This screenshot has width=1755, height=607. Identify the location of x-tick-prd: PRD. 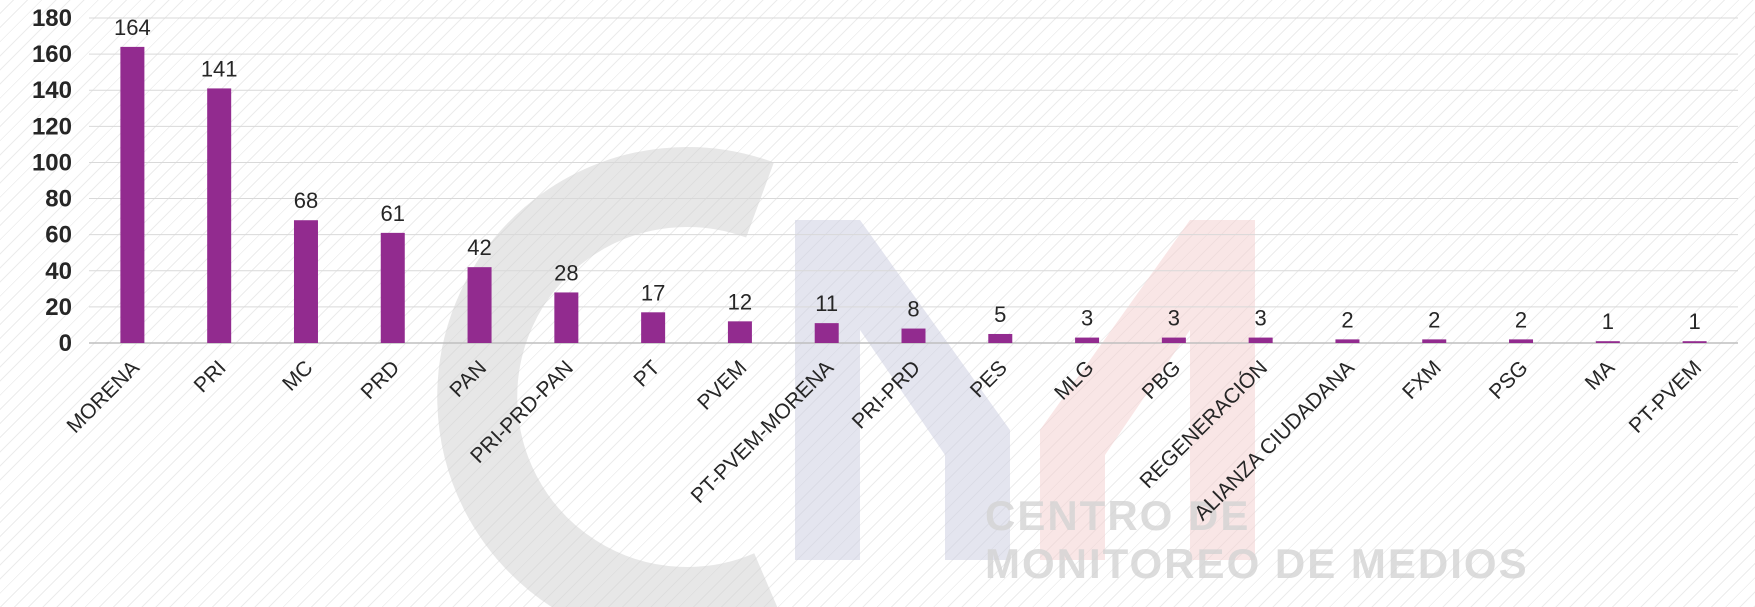
(381, 380).